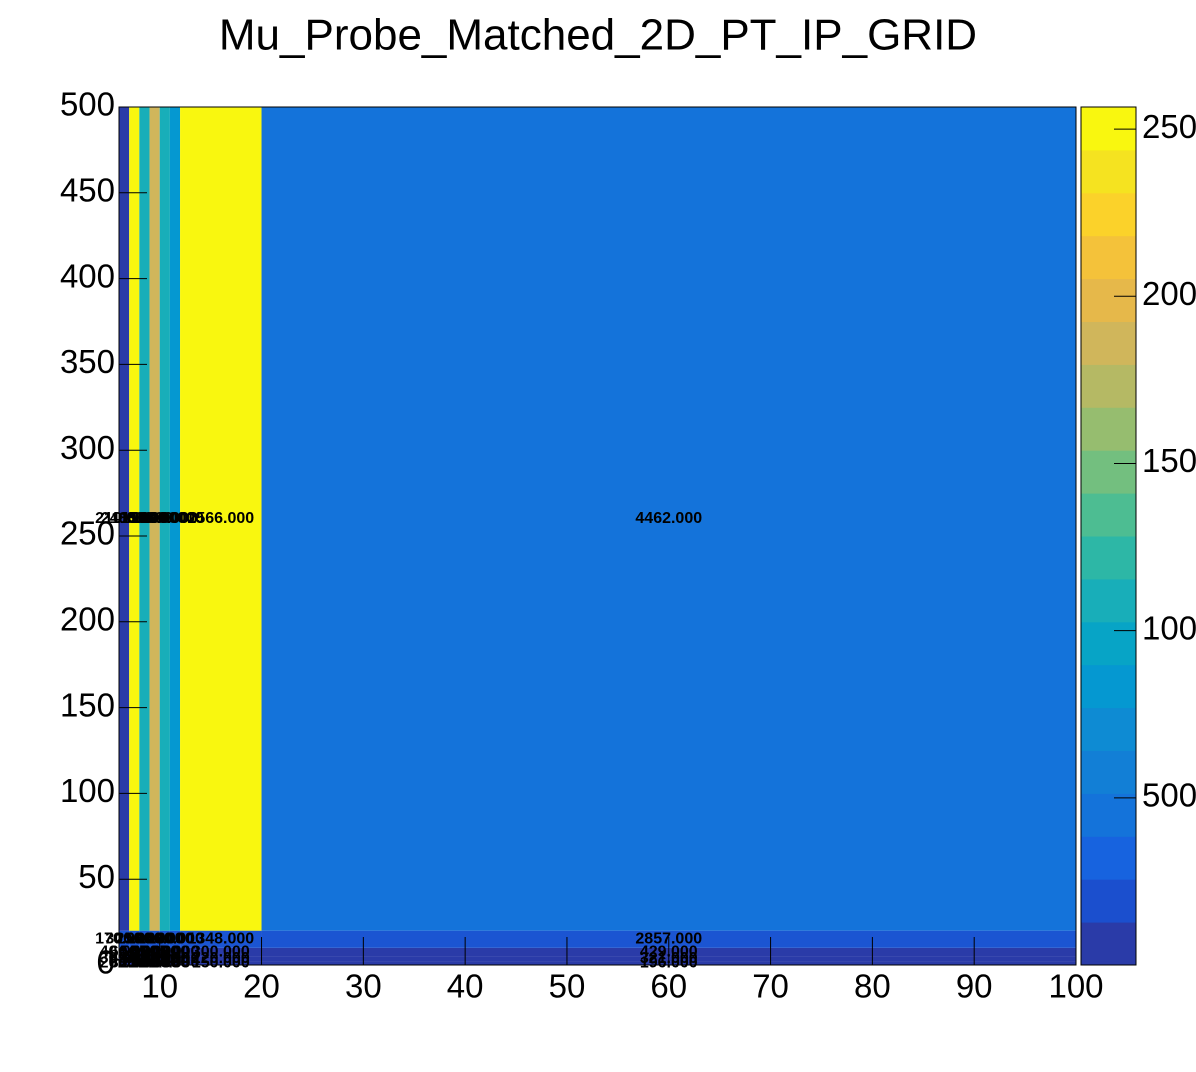 Image resolution: width=1196 pixels, height=1072 pixels. Describe the element at coordinates (465, 986) in the screenshot. I see `x-tick-label: 40` at that location.